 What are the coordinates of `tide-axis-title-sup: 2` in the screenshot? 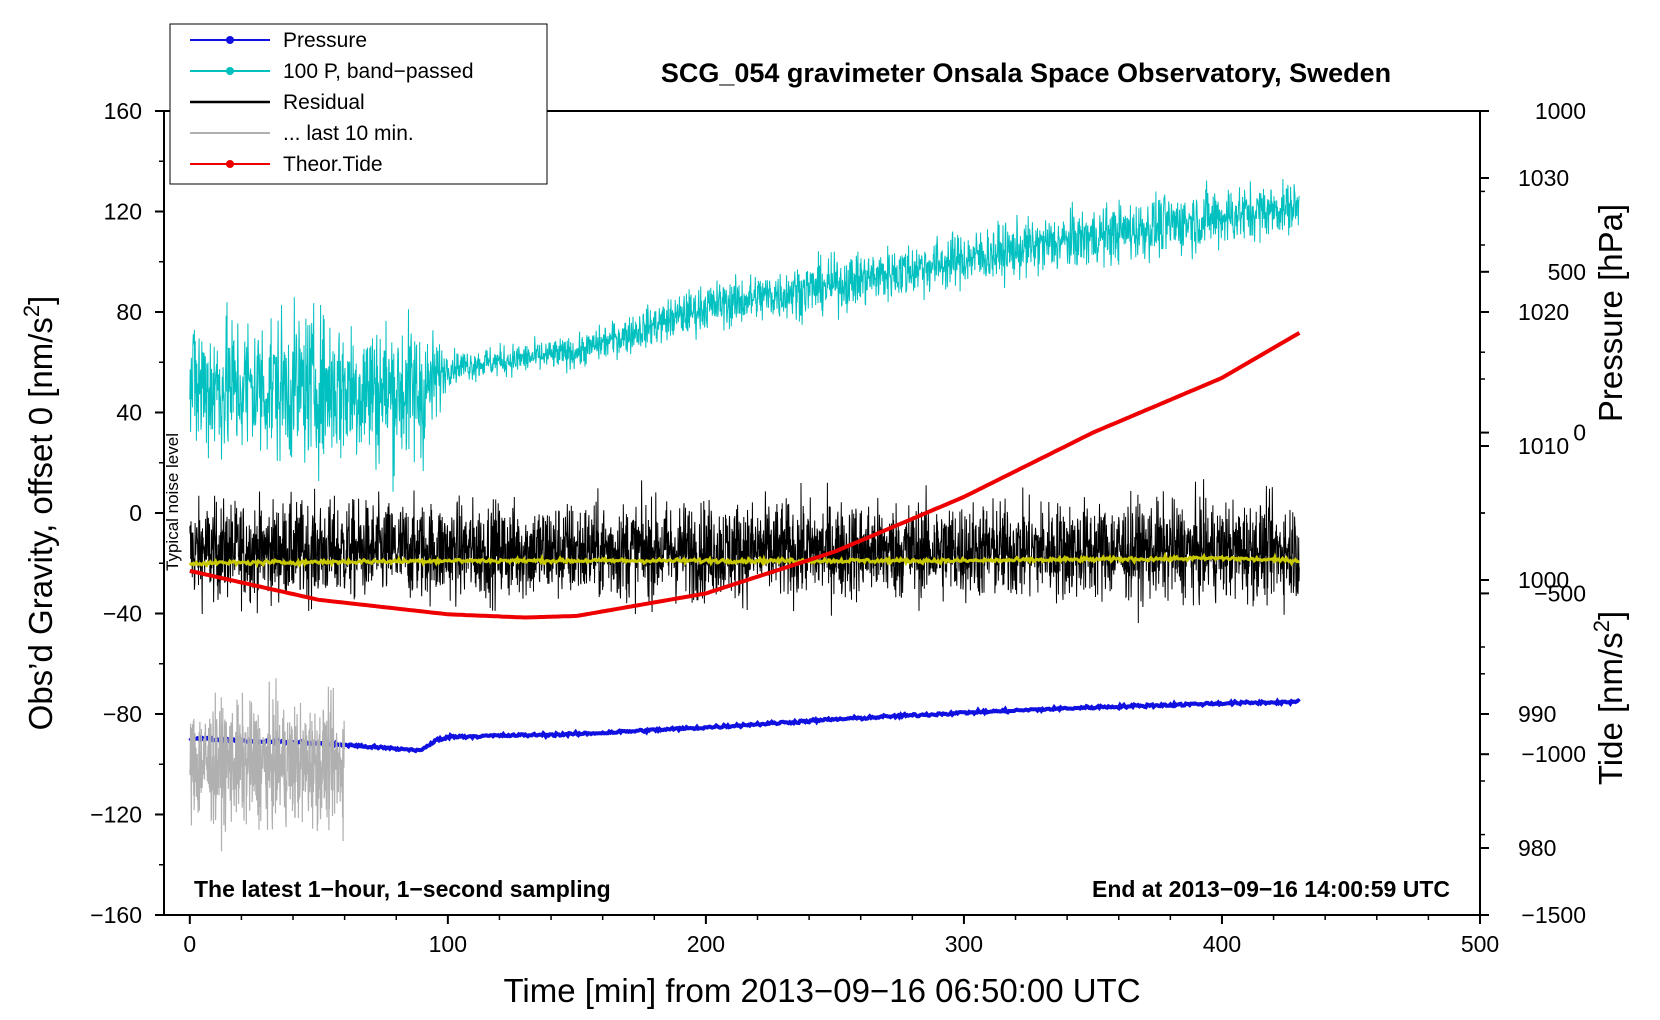 It's located at (1601, 626).